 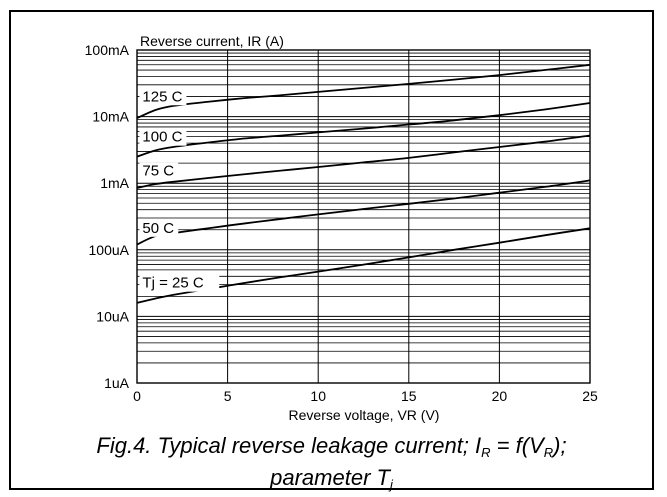 What do you see at coordinates (364, 415) in the screenshot?
I see `x-axis-label: Reverse voltage, VR (V)` at bounding box center [364, 415].